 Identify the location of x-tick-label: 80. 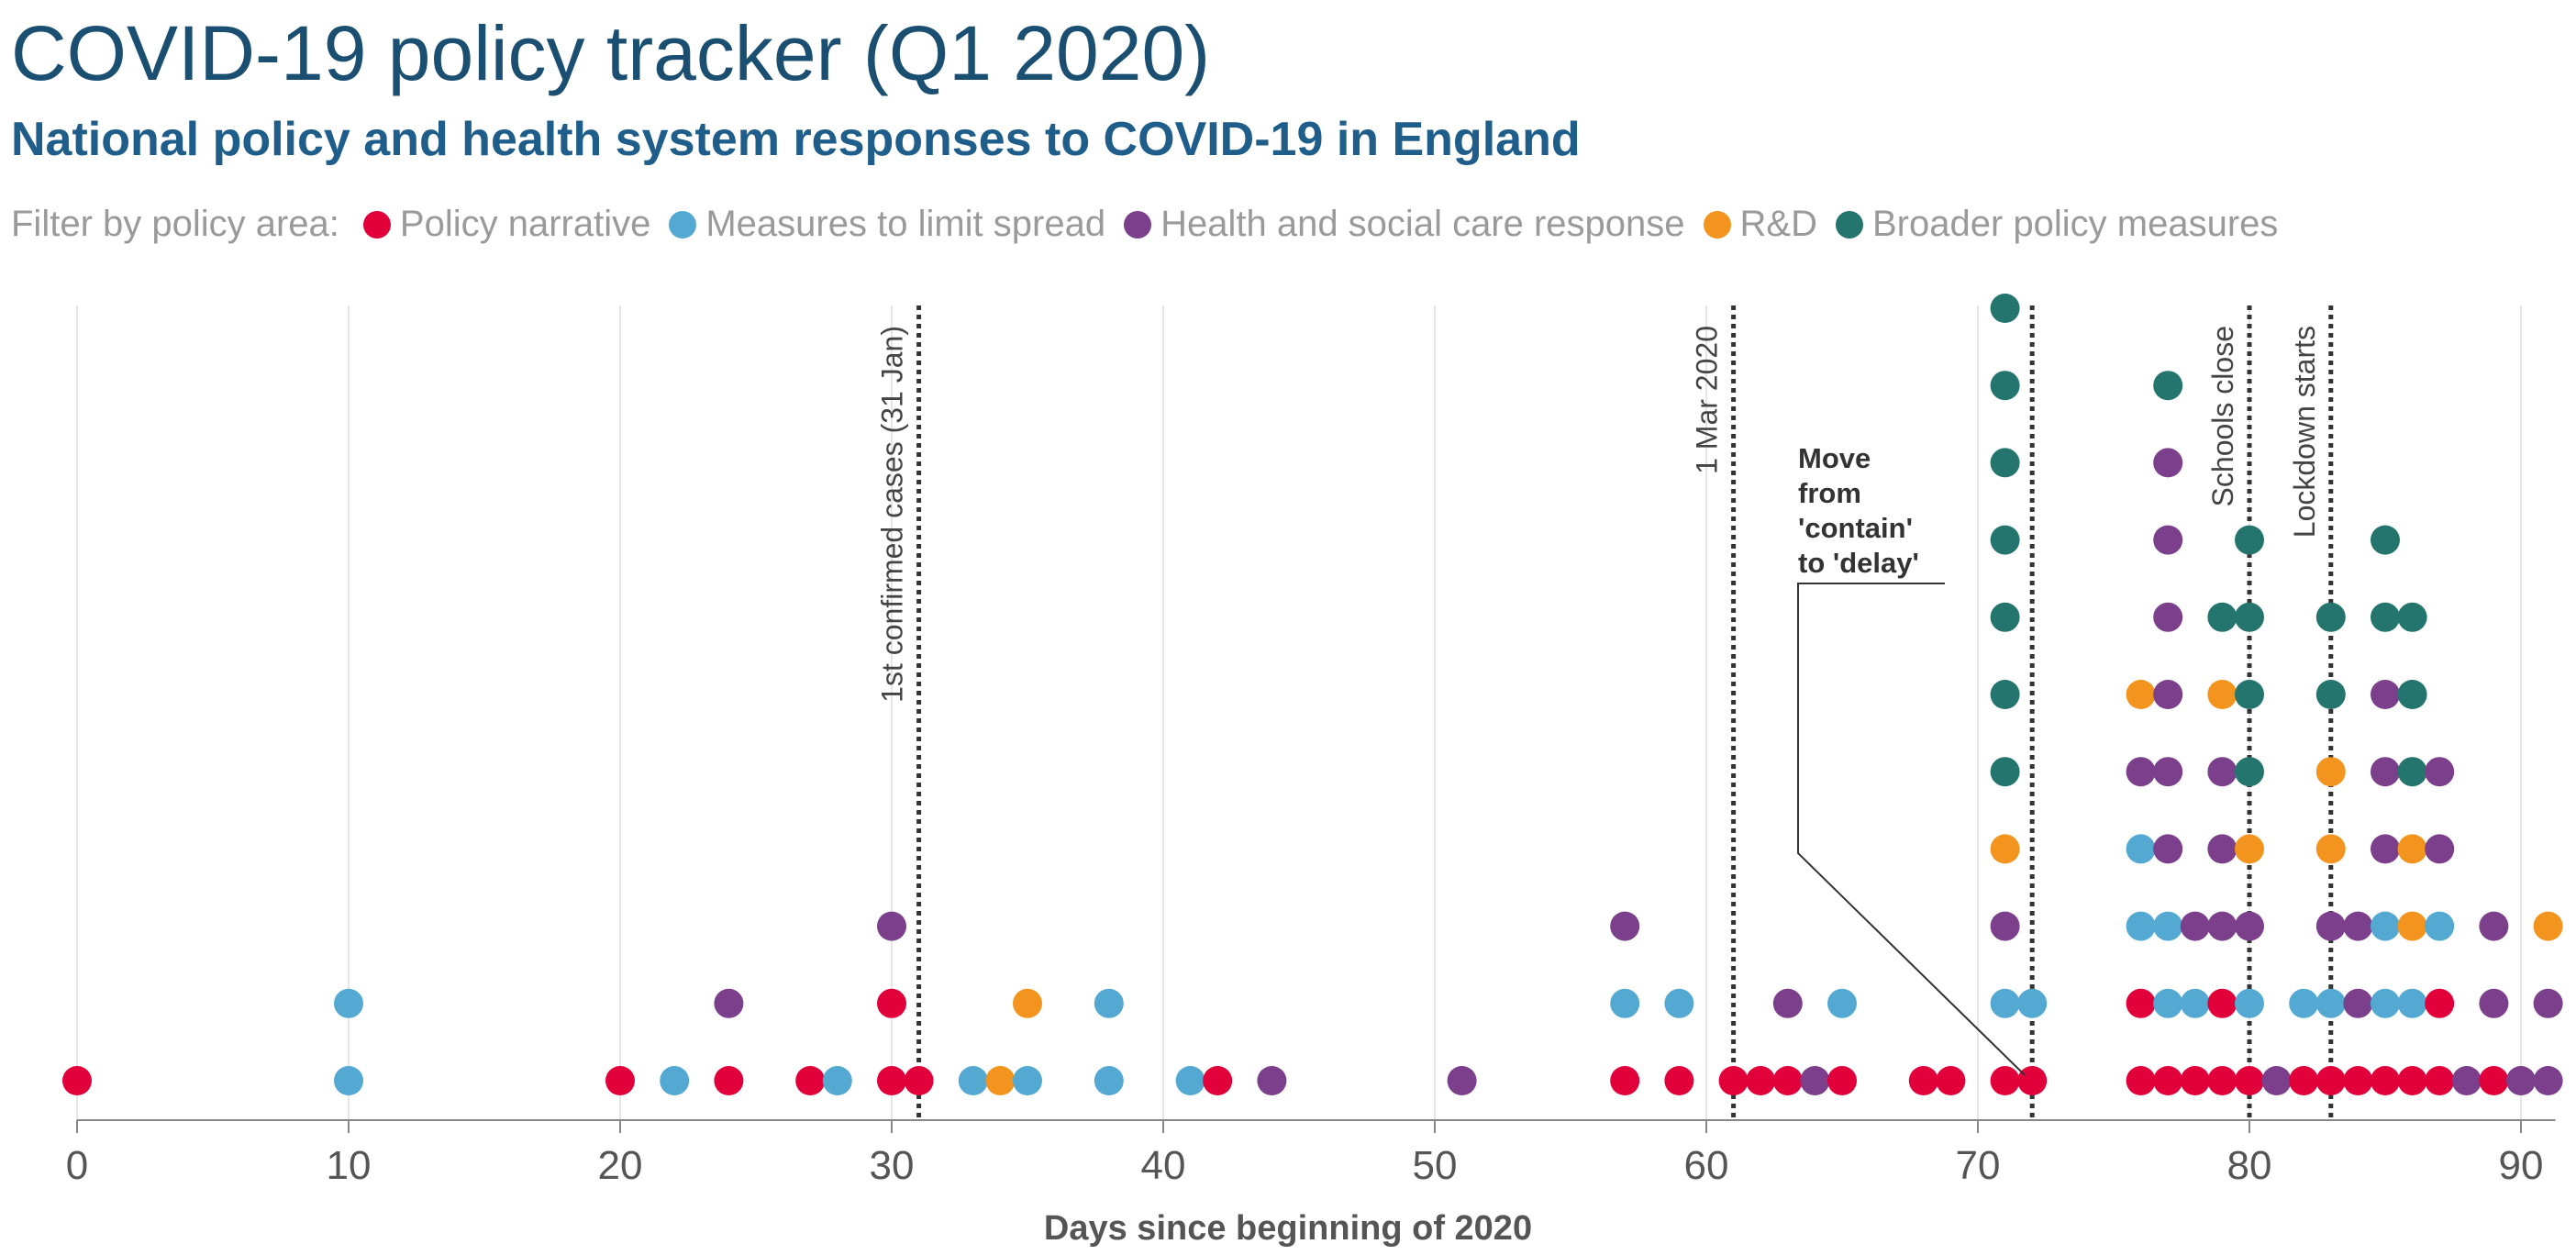
(2249, 1166).